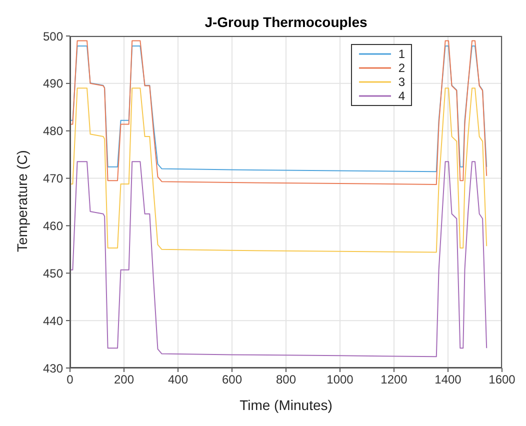 Image resolution: width=526 pixels, height=426 pixels. Describe the element at coordinates (53, 131) in the screenshot. I see `y-tick-label: 480` at that location.